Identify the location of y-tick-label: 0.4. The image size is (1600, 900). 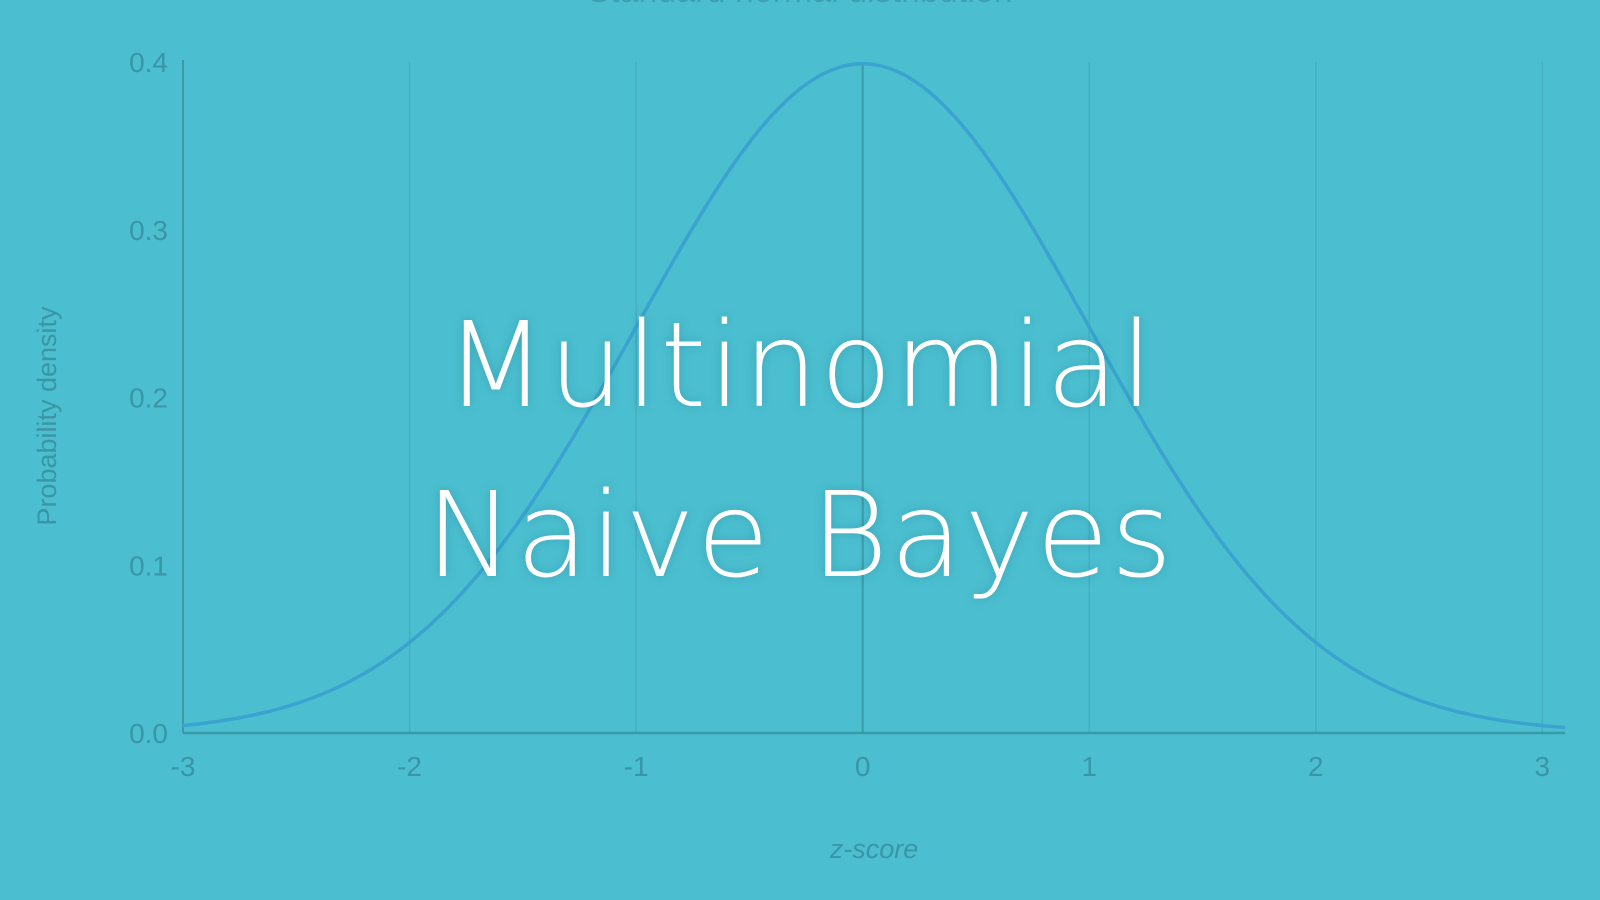
(148, 62).